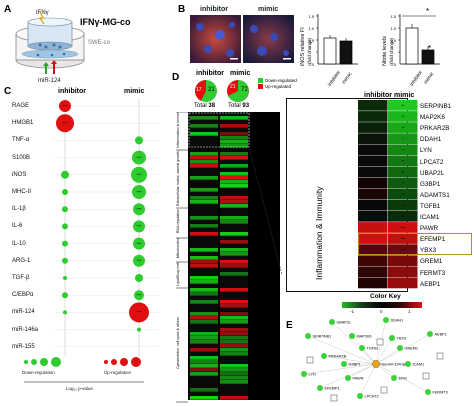 The width and height of the screenshot is (474, 406). Describe the element at coordinates (403, 379) in the screenshot. I see `network-node-label: EFM` at that location.